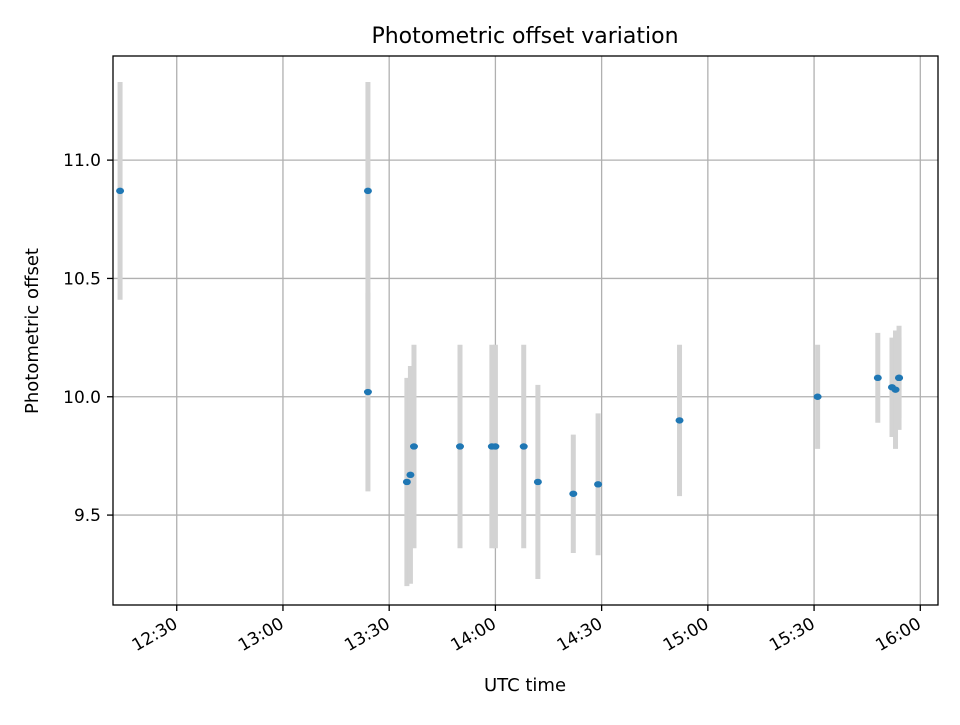 The height and width of the screenshot is (725, 960). What do you see at coordinates (580, 635) in the screenshot?
I see `x-tick-label: 14:30` at bounding box center [580, 635].